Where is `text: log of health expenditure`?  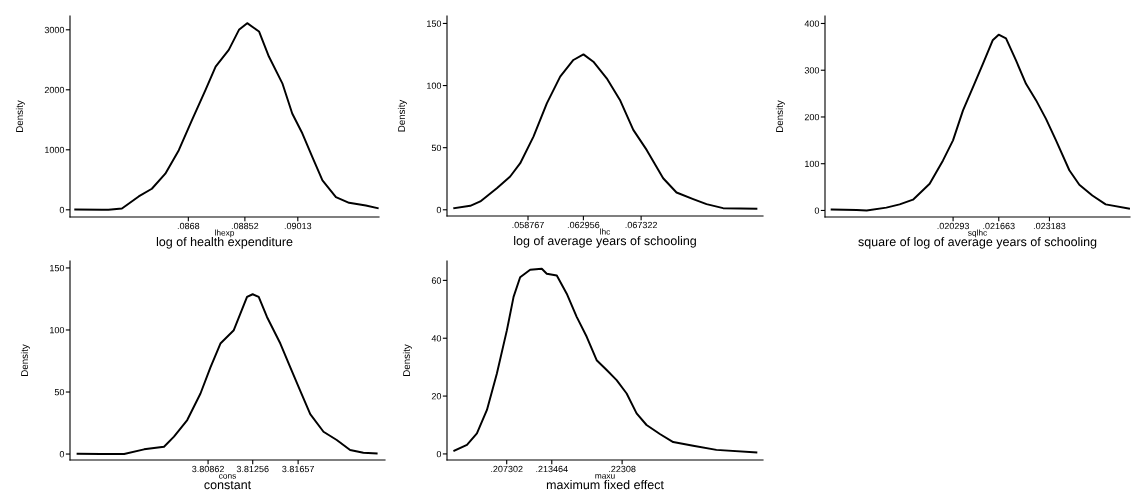
text: log of health expenditure is located at coordinates (224, 243).